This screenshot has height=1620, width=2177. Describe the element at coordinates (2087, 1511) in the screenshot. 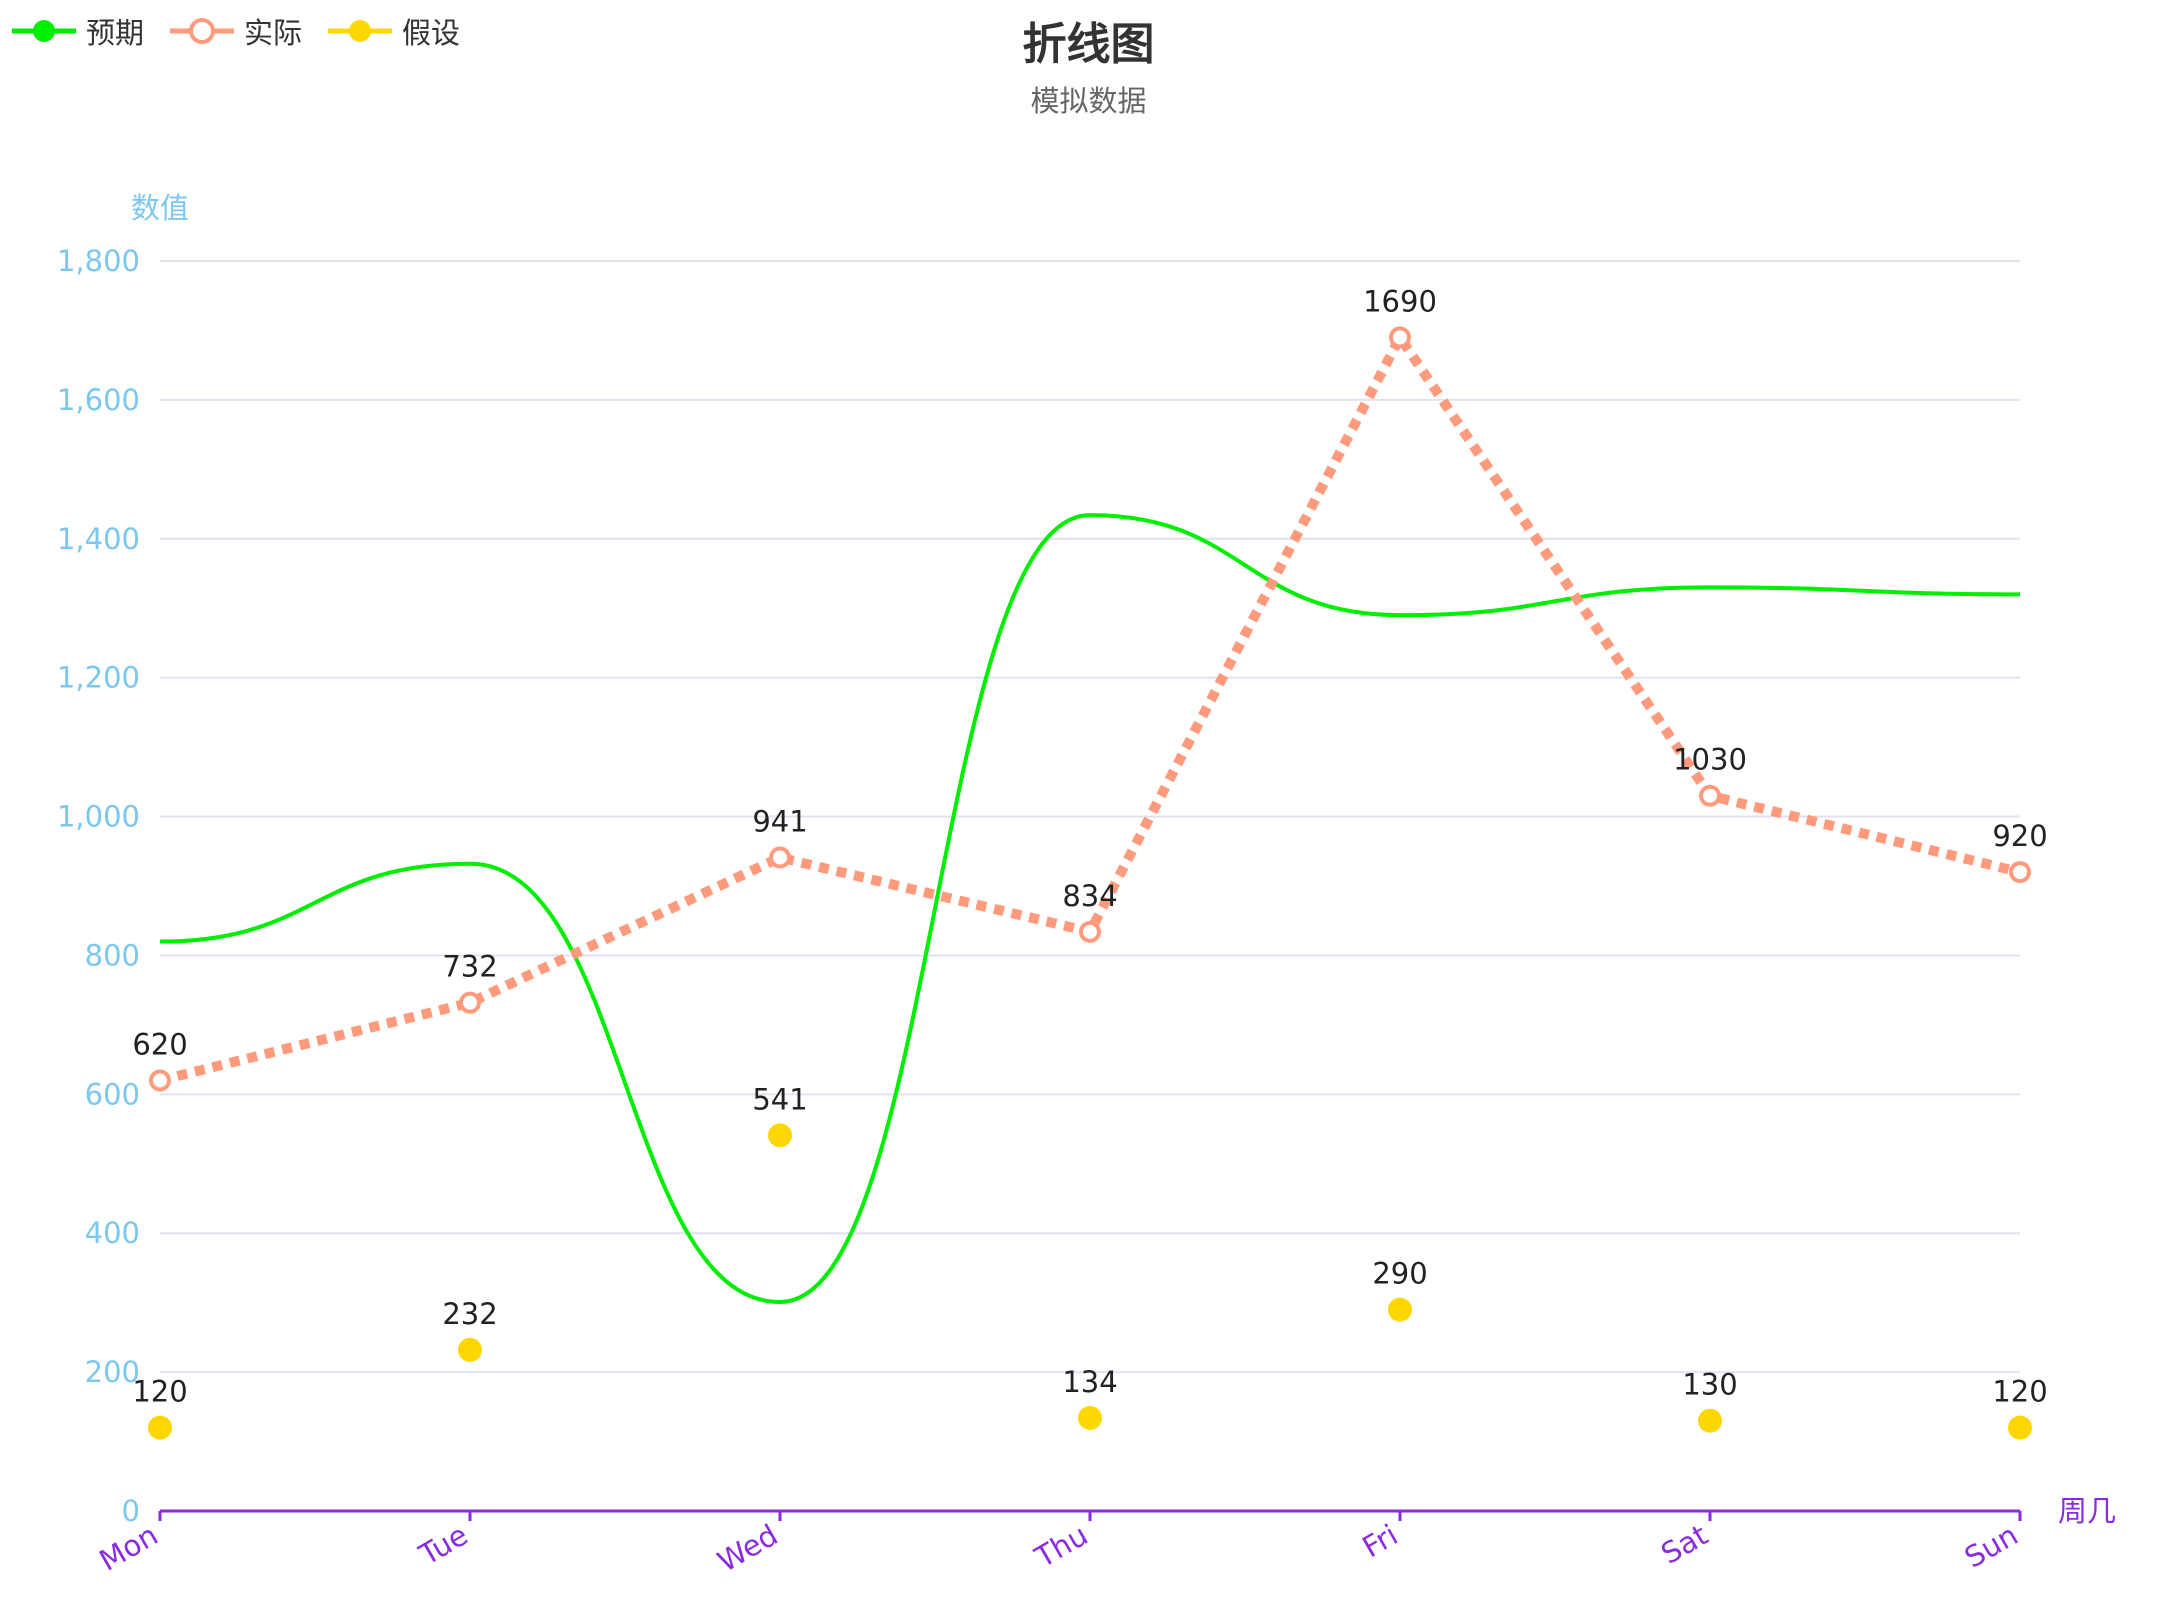

I see `x-axis-label: 周几` at that location.